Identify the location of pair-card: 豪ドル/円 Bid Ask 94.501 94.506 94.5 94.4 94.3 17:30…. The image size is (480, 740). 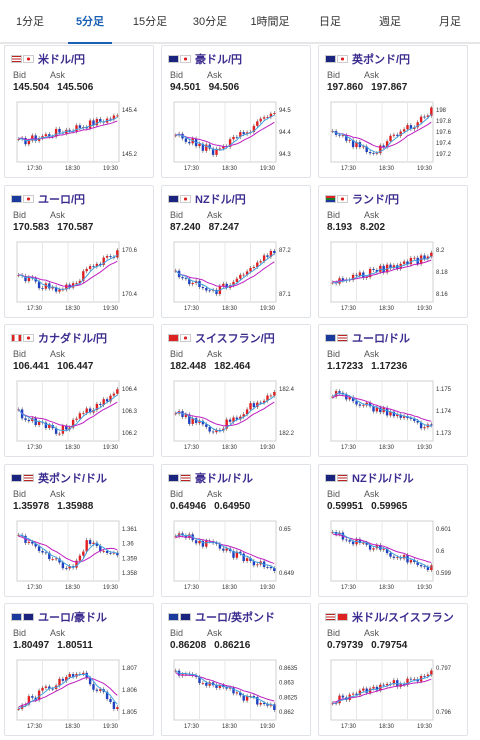
(236, 111).